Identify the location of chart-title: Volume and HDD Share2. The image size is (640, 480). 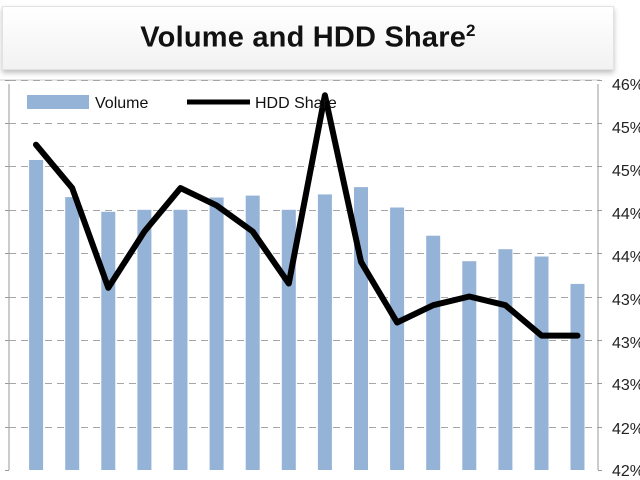
(308, 37).